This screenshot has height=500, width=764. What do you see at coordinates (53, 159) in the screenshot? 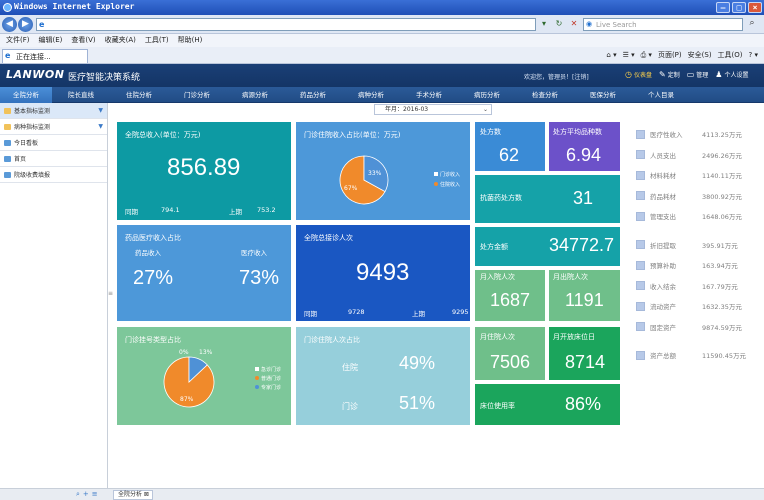
I see `sidebar-item-home: 首页` at bounding box center [53, 159].